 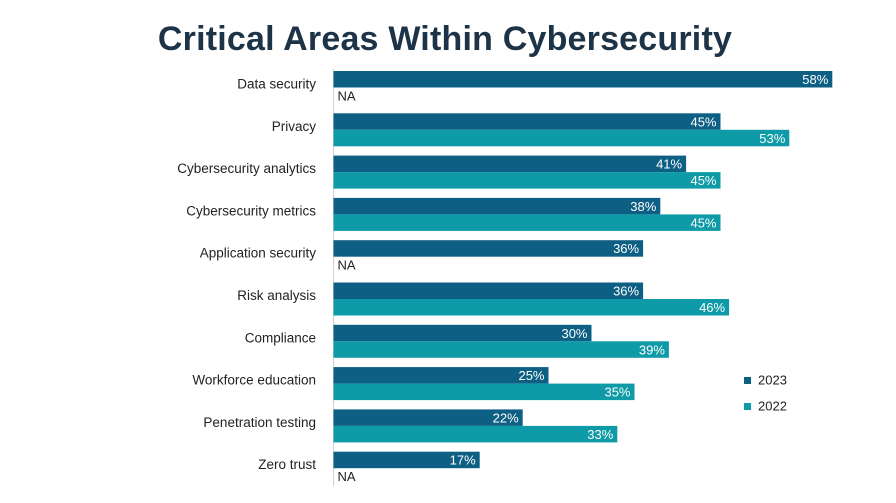 I want to click on chart-row: Zero trust 17% NA, so click(x=369, y=467).